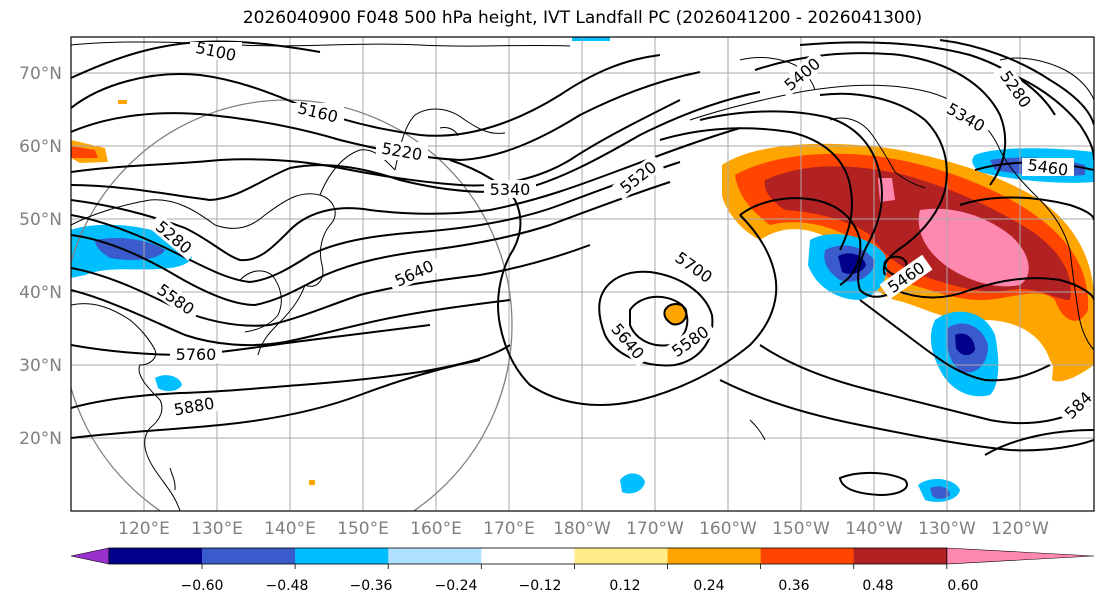 This screenshot has height=604, width=1105. What do you see at coordinates (624, 586) in the screenshot?
I see `colorbar-label-6: 0.12` at bounding box center [624, 586].